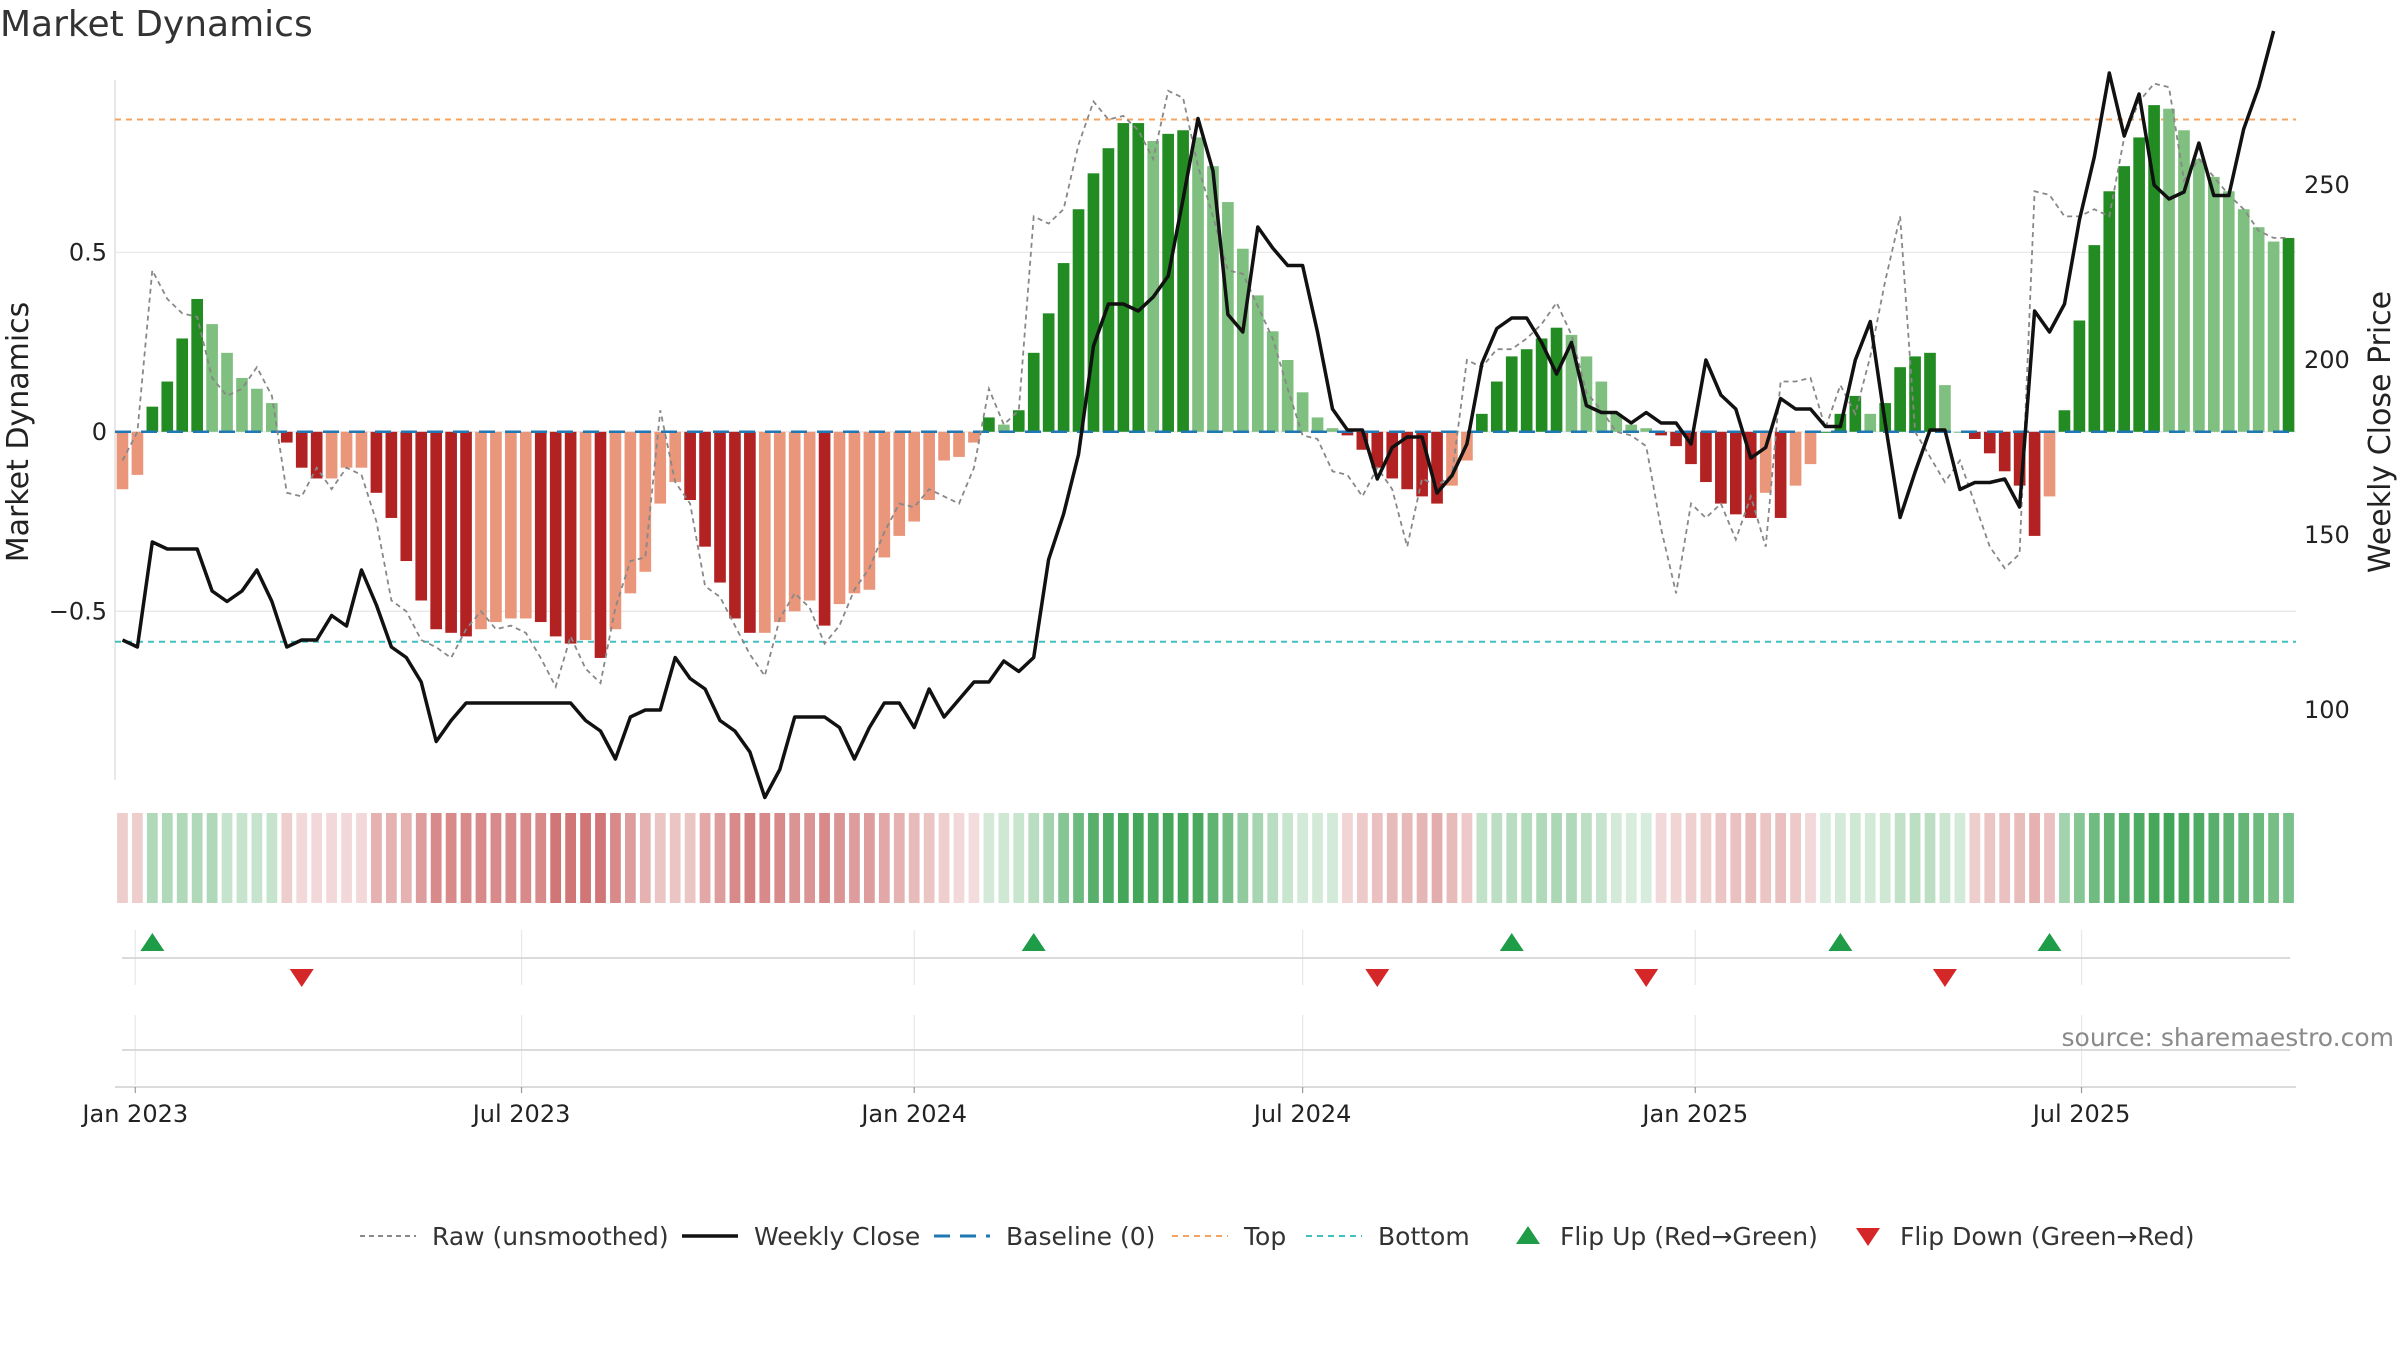  What do you see at coordinates (2047, 1236) in the screenshot?
I see `legend-label: Flip Down (Green→Red)` at bounding box center [2047, 1236].